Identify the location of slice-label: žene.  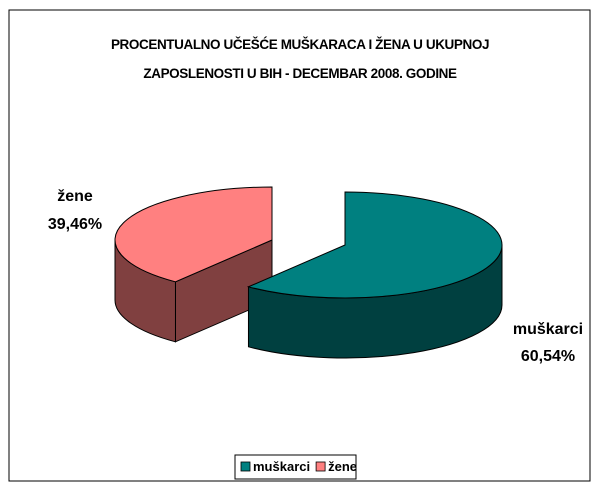
(75, 196).